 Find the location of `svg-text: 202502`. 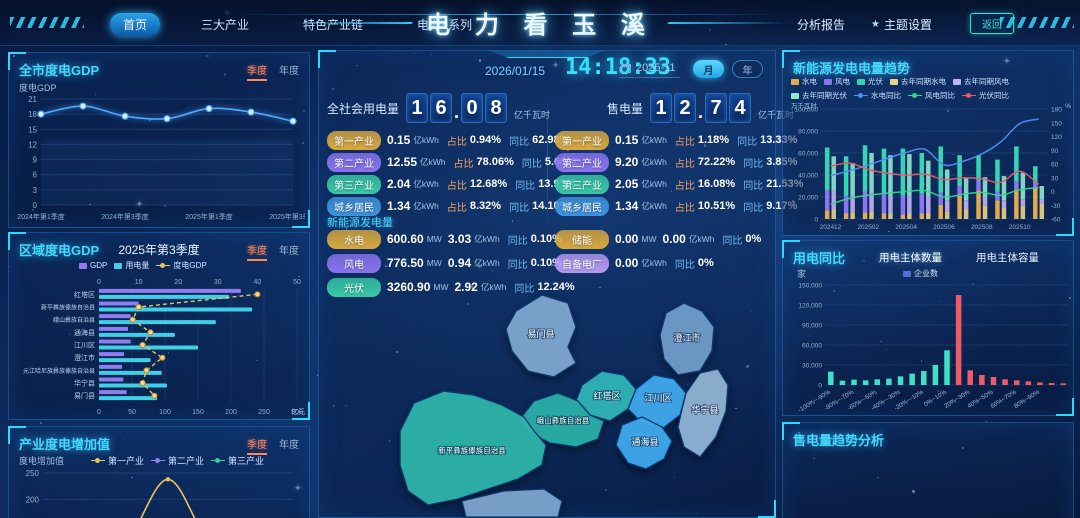

svg-text: 202502 is located at coordinates (868, 227).